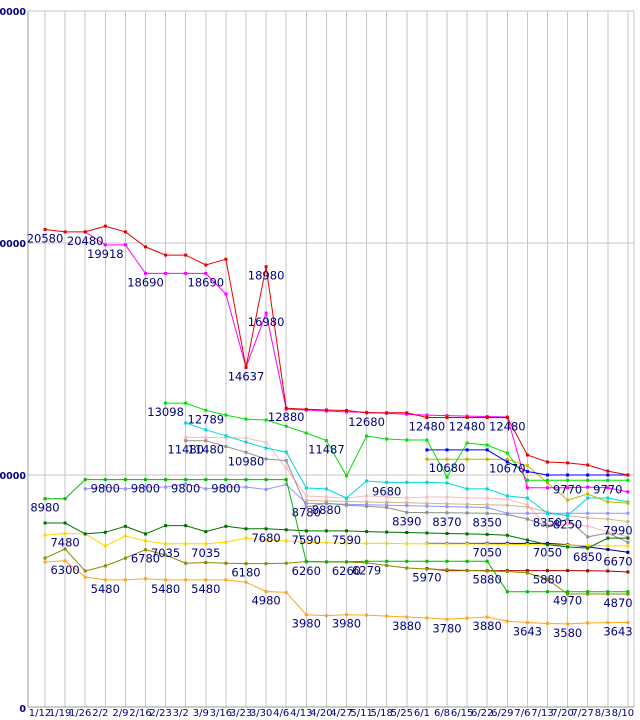 The image size is (640, 720). What do you see at coordinates (13, 12) in the screenshot?
I see `y-axis-tick-label: 30000` at bounding box center [13, 12].